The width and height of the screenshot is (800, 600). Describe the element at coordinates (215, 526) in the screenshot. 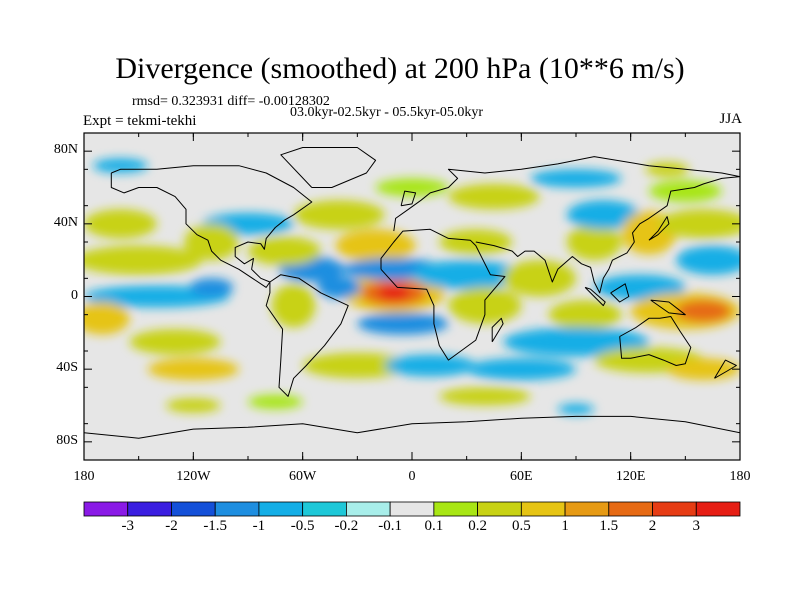

I see `colorbar-label: -1.5` at that location.